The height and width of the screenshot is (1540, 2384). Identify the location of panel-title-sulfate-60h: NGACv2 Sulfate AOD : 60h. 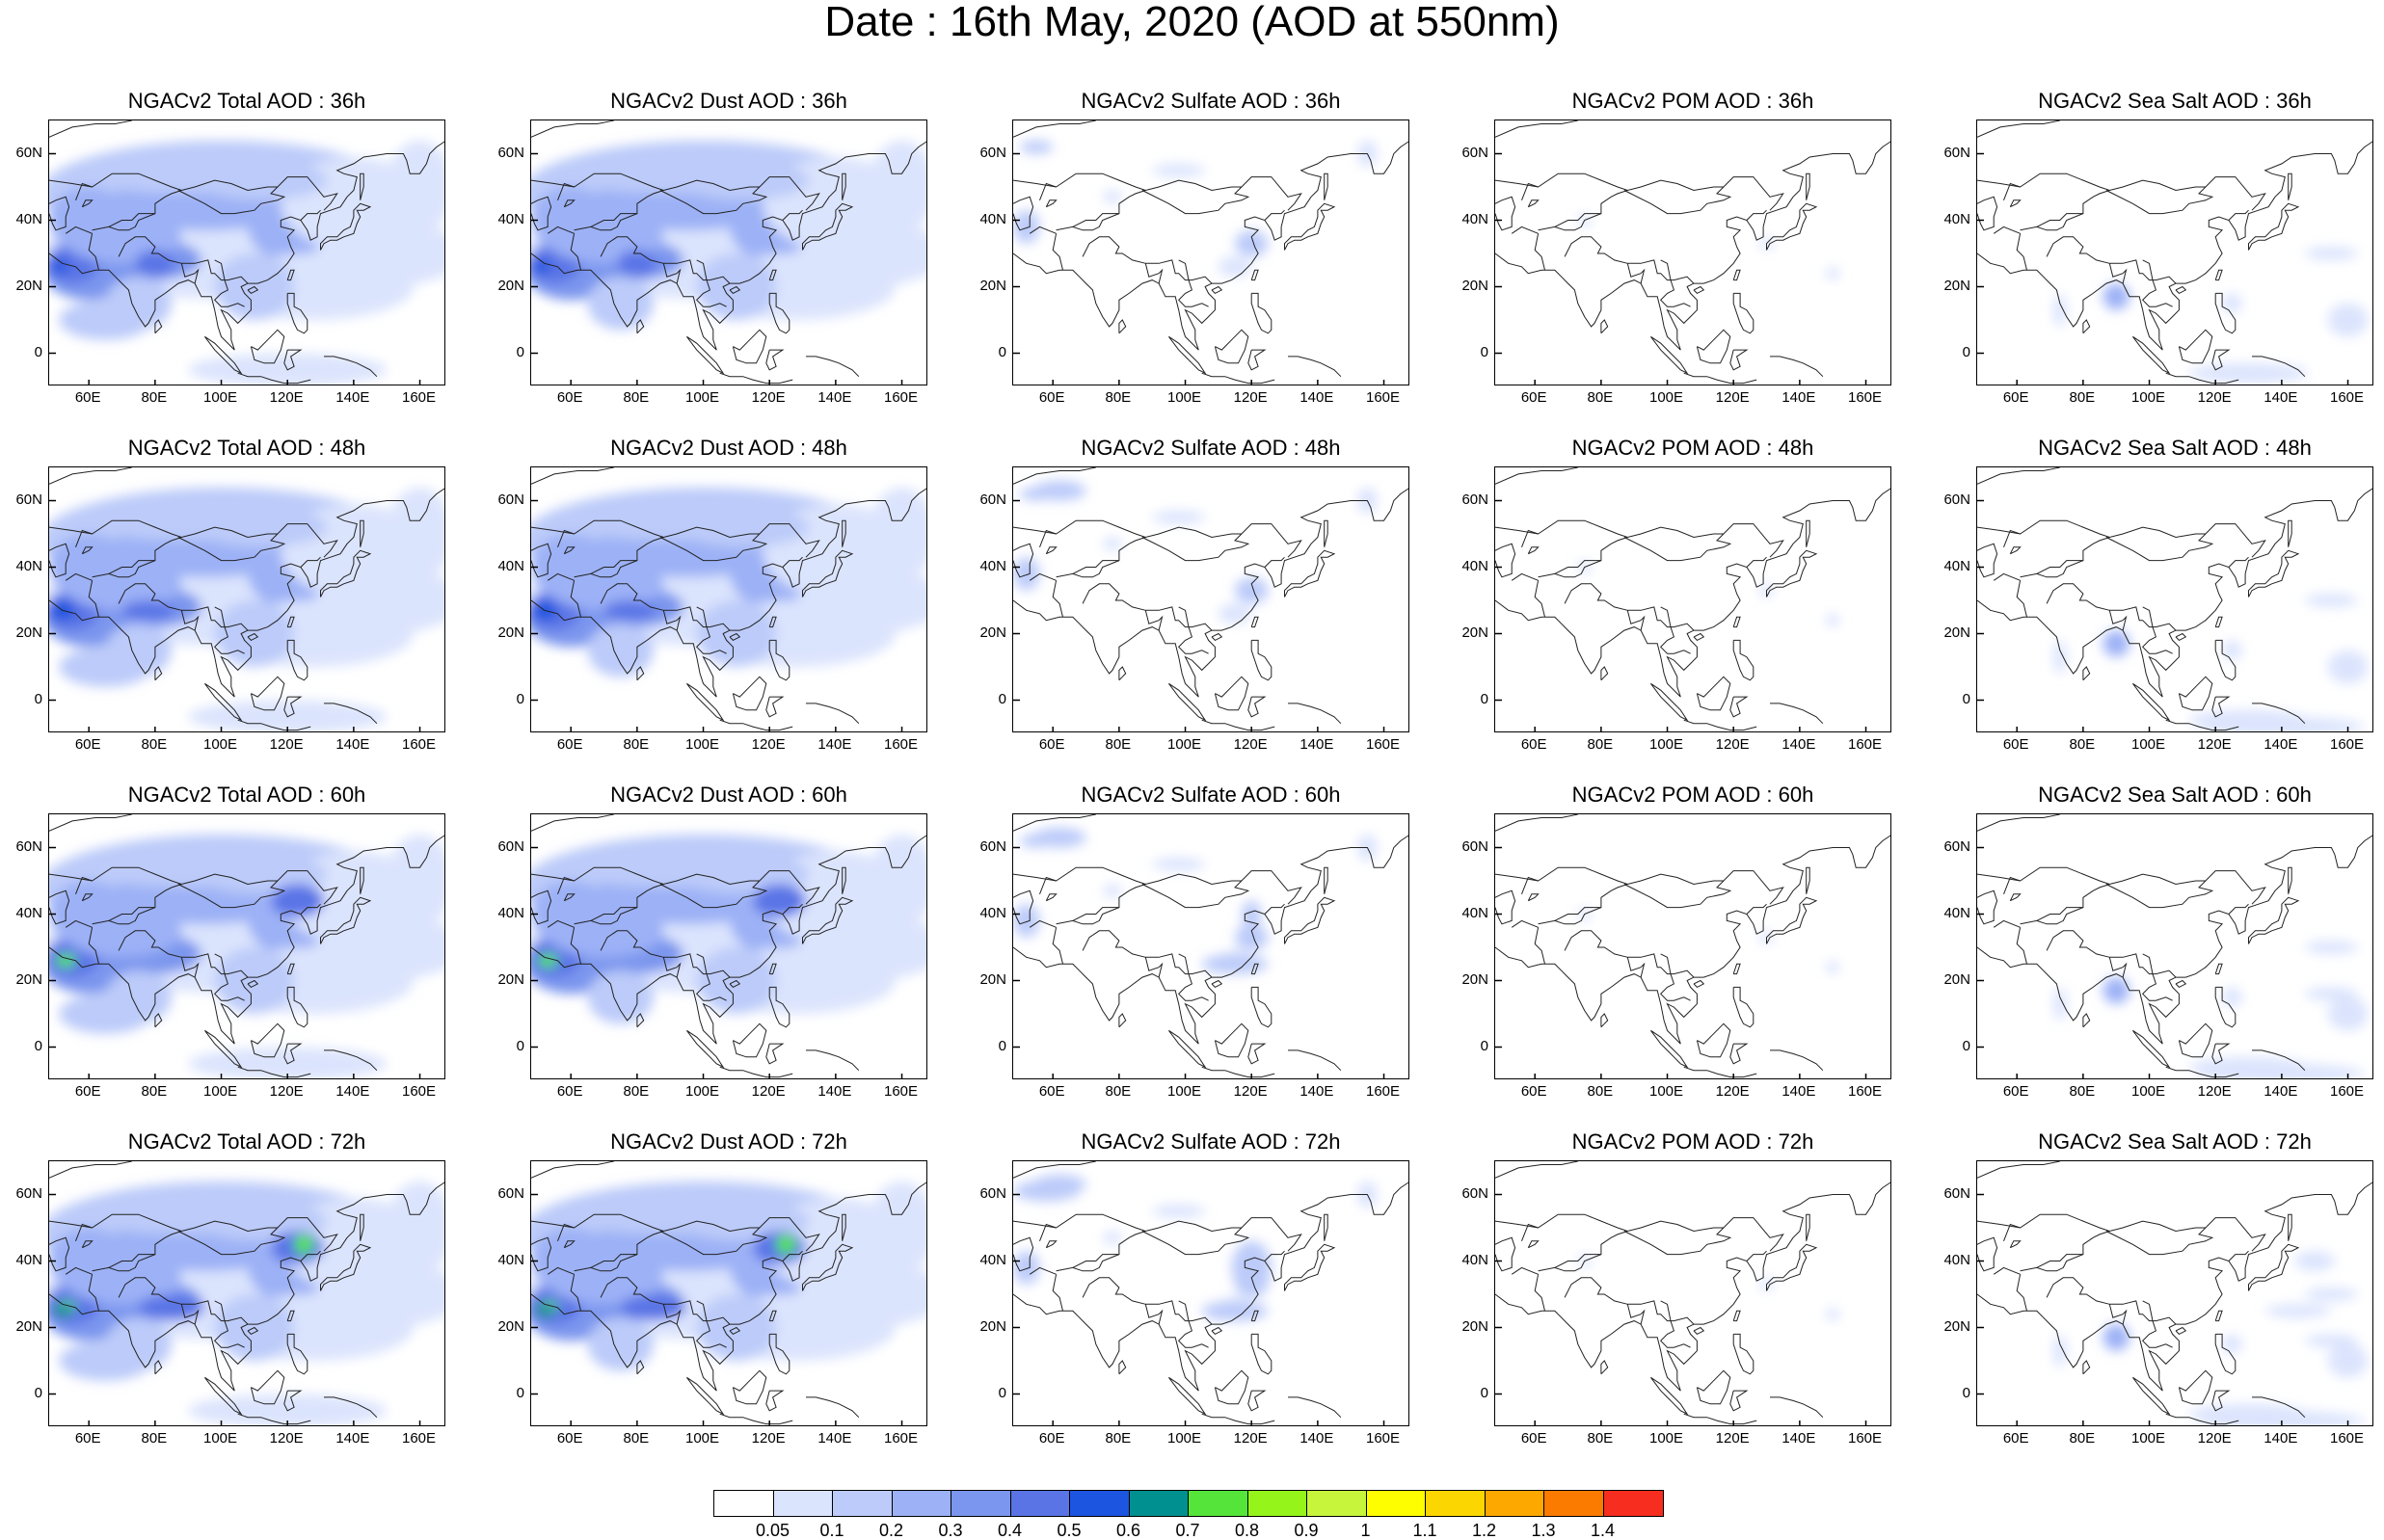
(1211, 795).